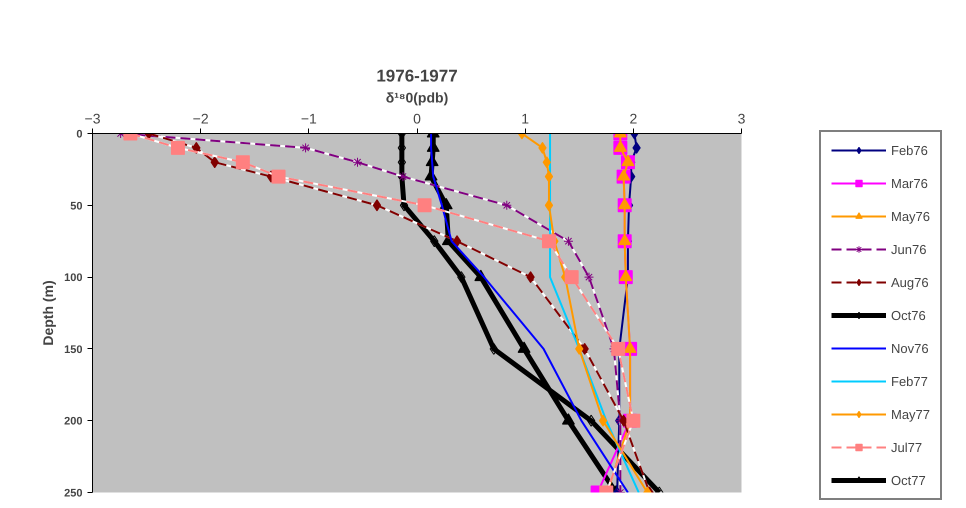  What do you see at coordinates (910, 414) in the screenshot?
I see `legend-label: May77` at bounding box center [910, 414].